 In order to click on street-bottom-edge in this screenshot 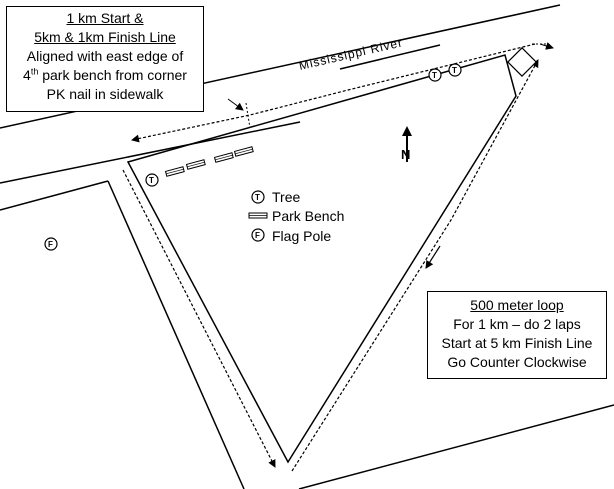, I will do `click(456, 446)`.